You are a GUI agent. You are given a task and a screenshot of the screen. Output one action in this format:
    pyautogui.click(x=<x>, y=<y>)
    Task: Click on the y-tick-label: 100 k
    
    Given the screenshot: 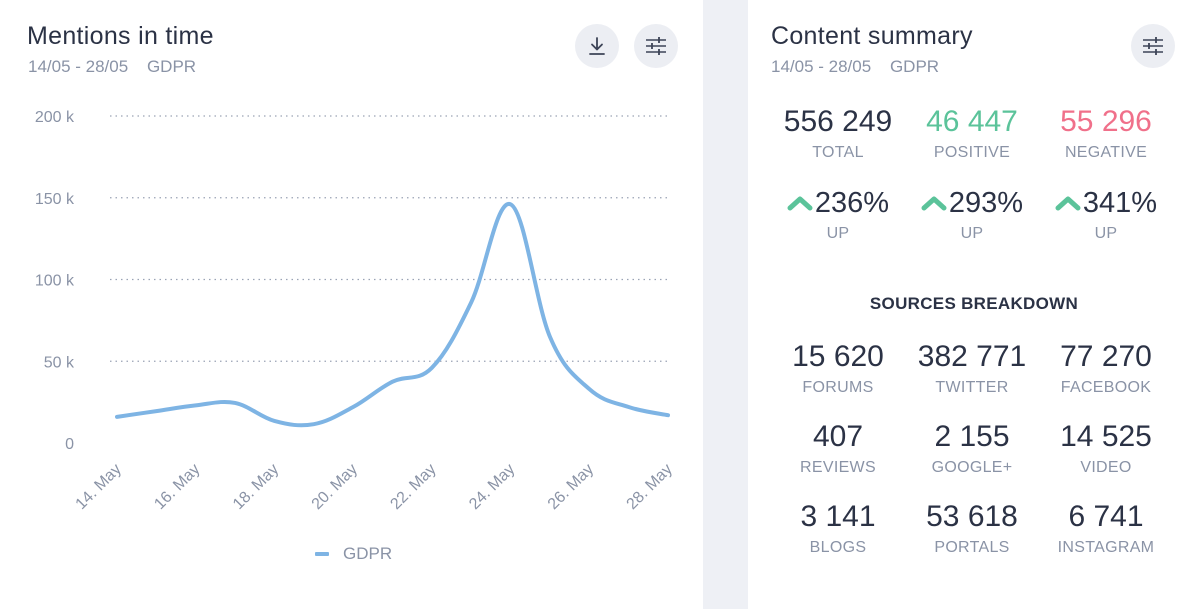 What is the action you would take?
    pyautogui.click(x=55, y=281)
    